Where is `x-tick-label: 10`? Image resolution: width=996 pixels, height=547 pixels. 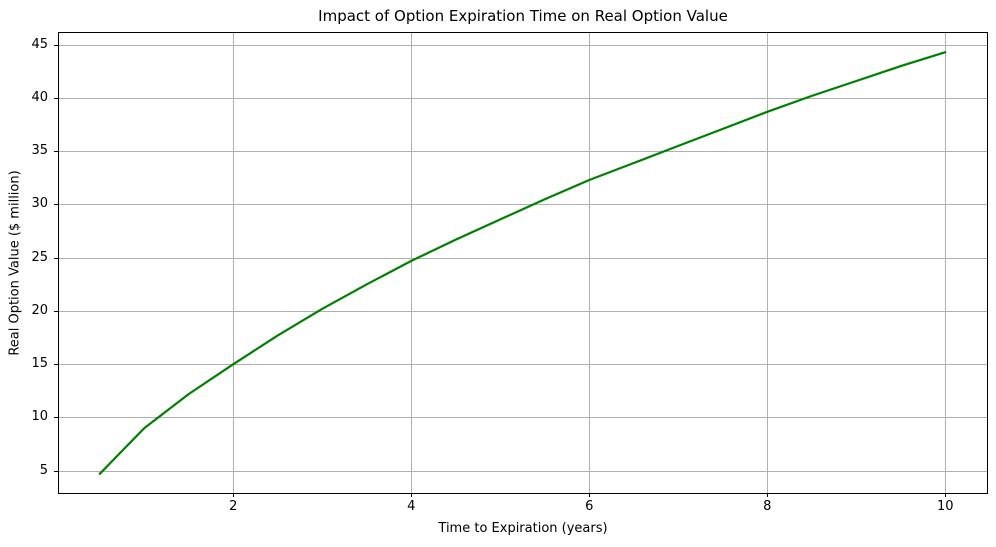
x-tick-label: 10 is located at coordinates (945, 506).